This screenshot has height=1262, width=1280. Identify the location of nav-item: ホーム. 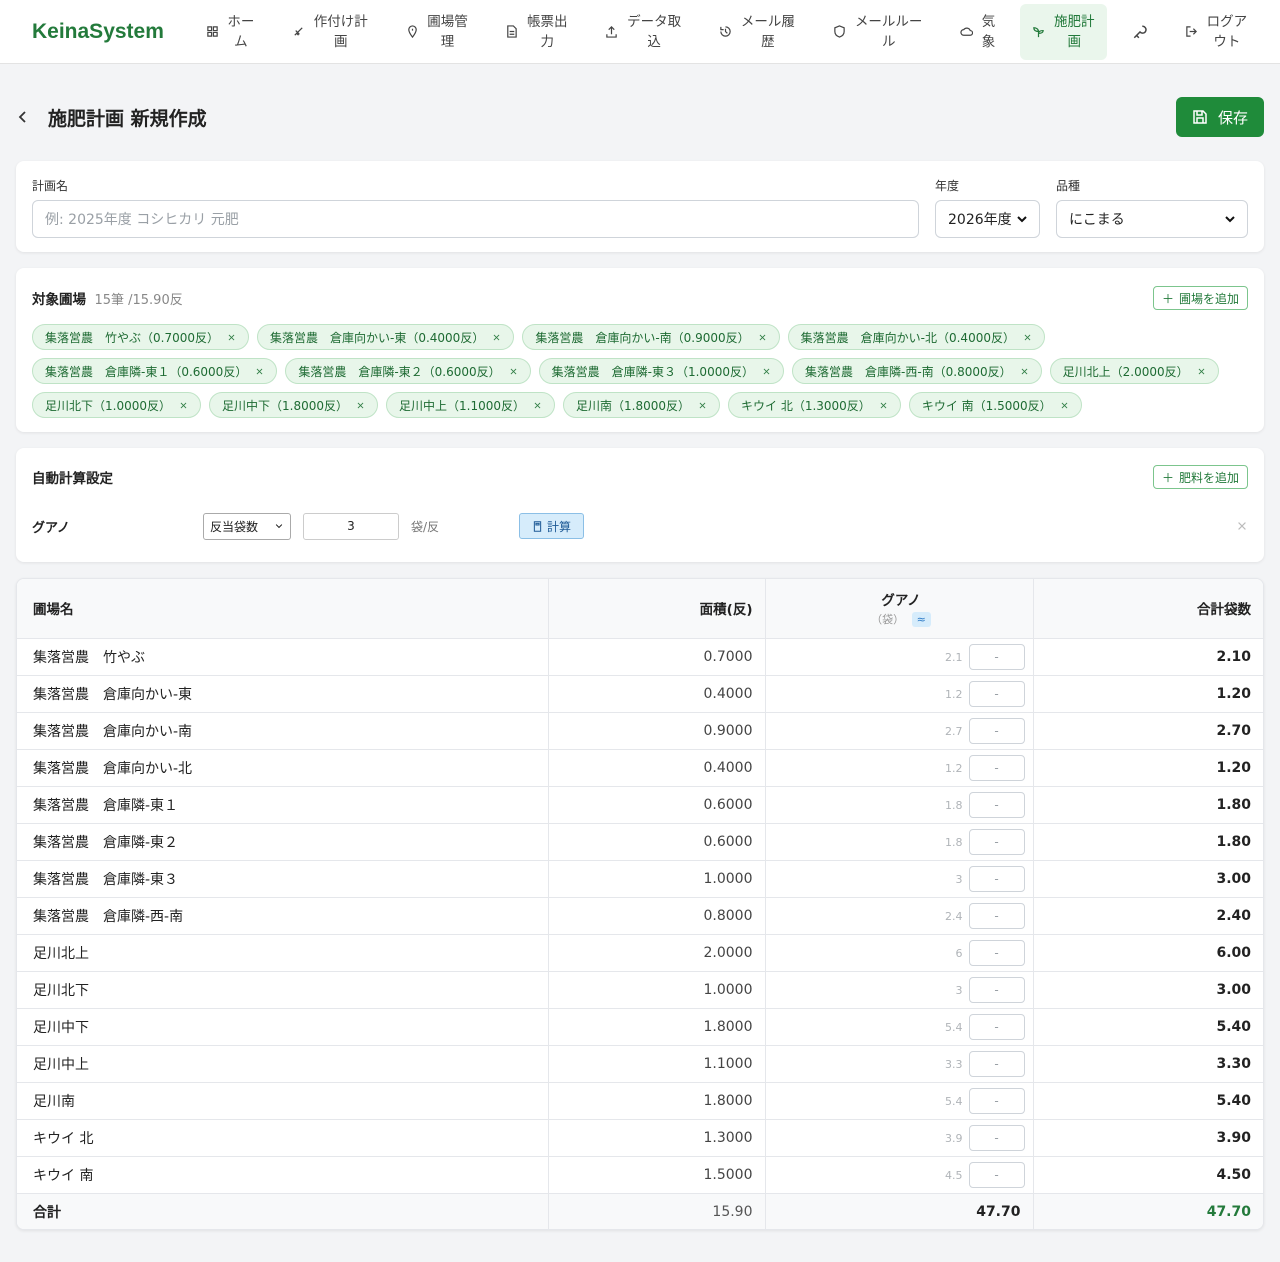
(230, 32).